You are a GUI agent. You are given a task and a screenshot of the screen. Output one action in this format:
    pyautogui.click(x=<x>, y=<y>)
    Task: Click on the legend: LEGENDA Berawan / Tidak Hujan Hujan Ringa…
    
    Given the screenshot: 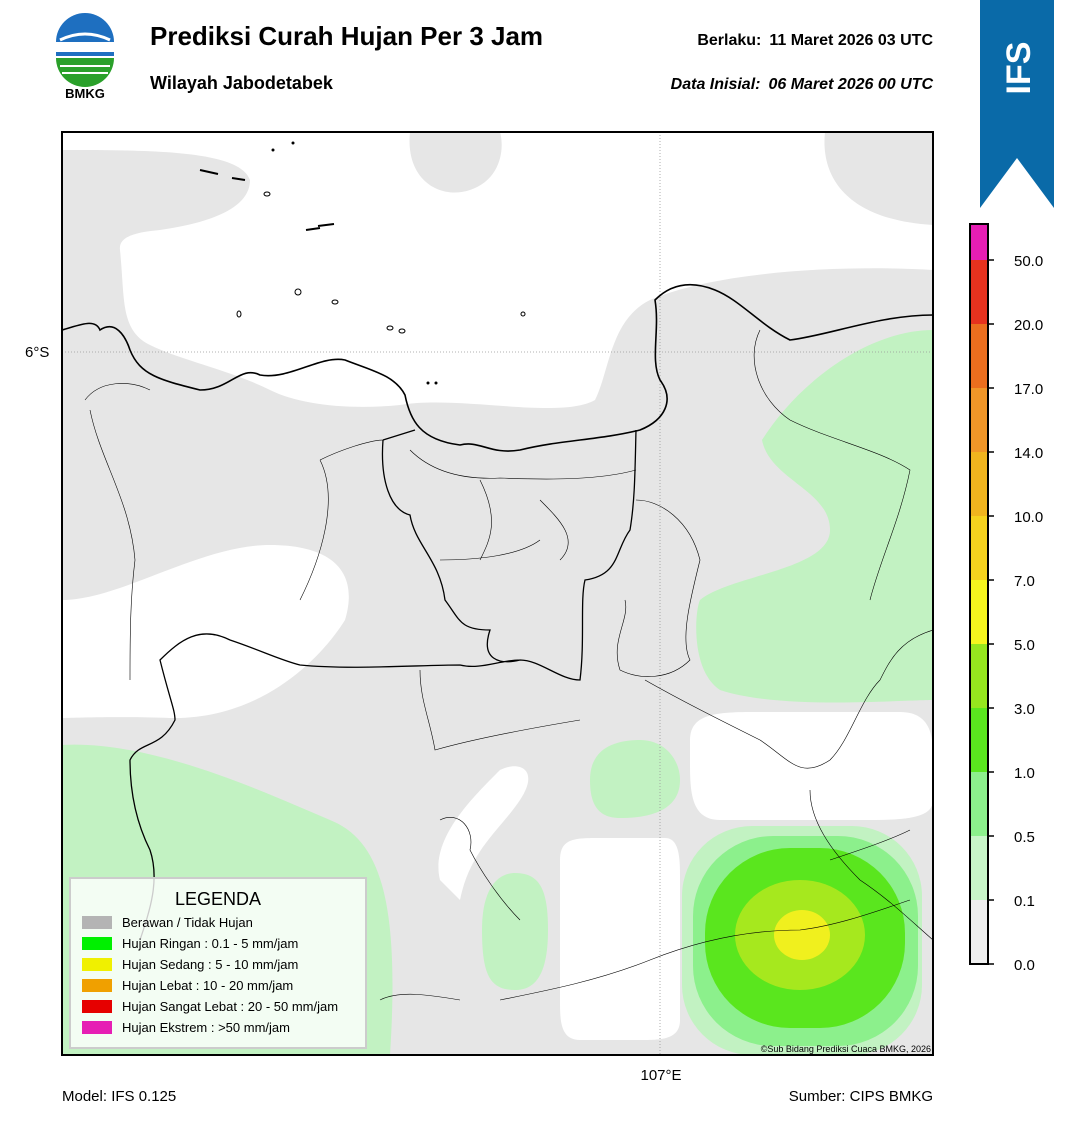 What is the action you would take?
    pyautogui.click(x=218, y=963)
    